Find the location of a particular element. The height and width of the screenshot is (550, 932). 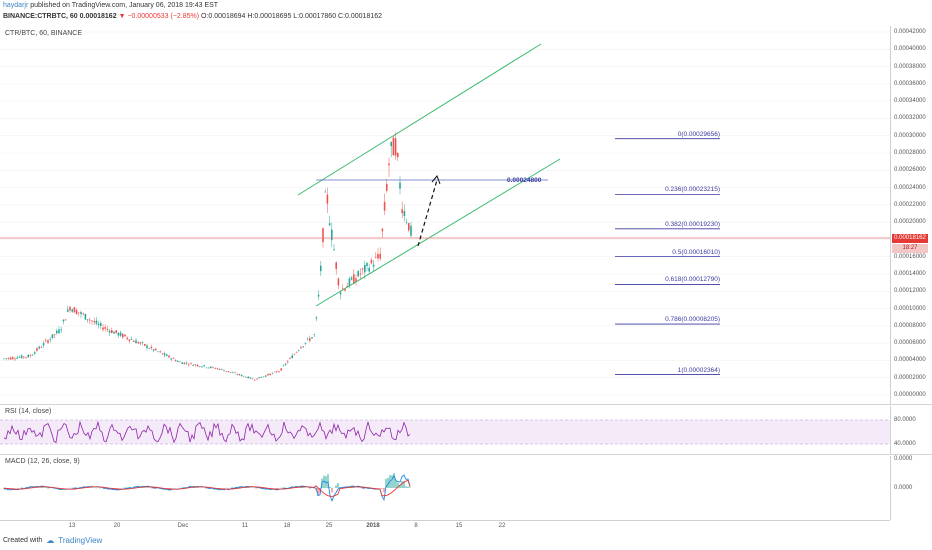

macd-axis: 0.0000 0.0000 is located at coordinates (911, 488).